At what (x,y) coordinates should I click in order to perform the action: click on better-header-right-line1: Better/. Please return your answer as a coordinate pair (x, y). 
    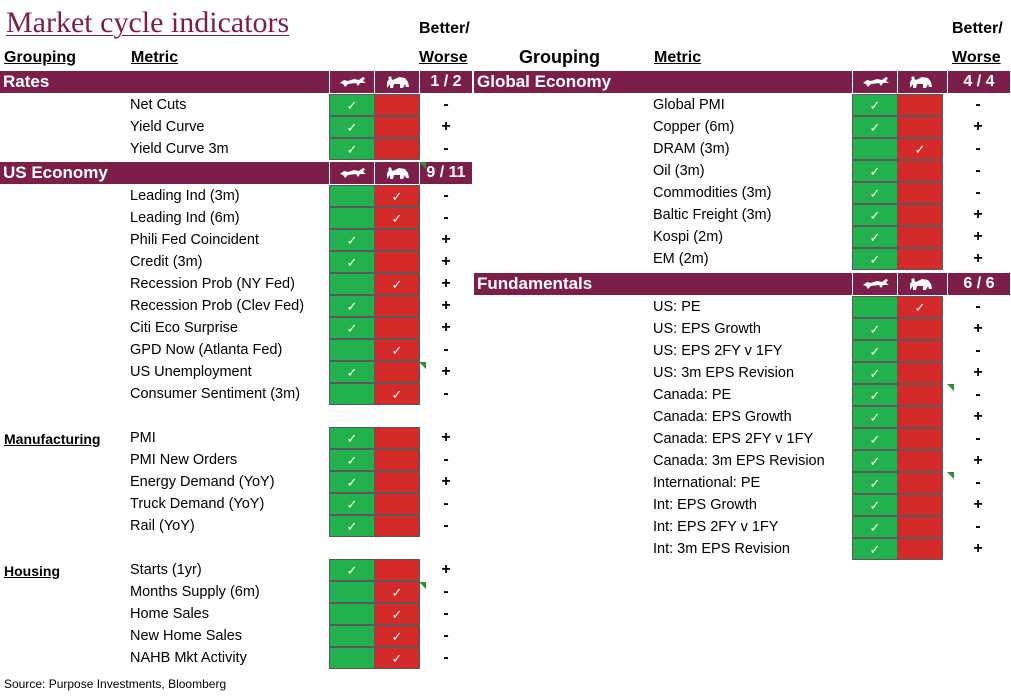
    Looking at the image, I should click on (977, 28).